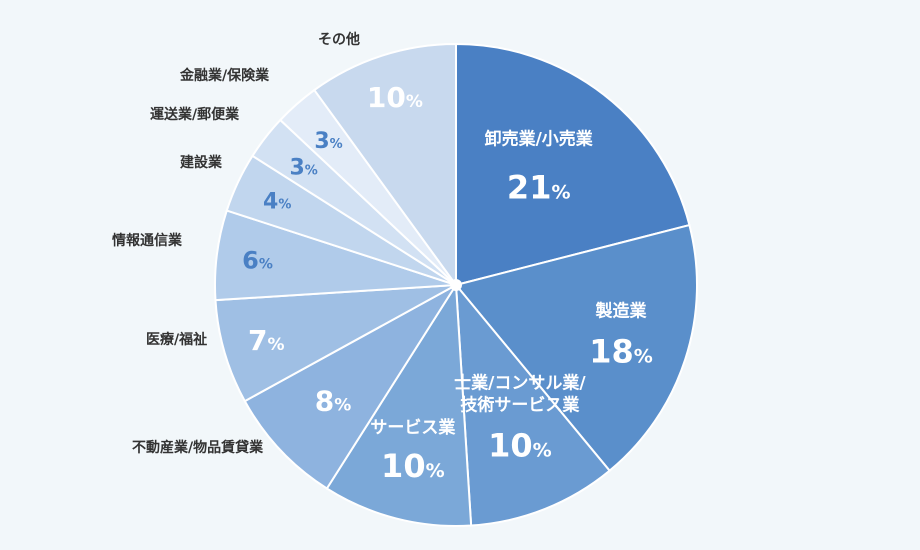 The width and height of the screenshot is (920, 550). Describe the element at coordinates (520, 382) in the screenshot. I see `slice-category-label: 士業/コンサル業/` at that location.